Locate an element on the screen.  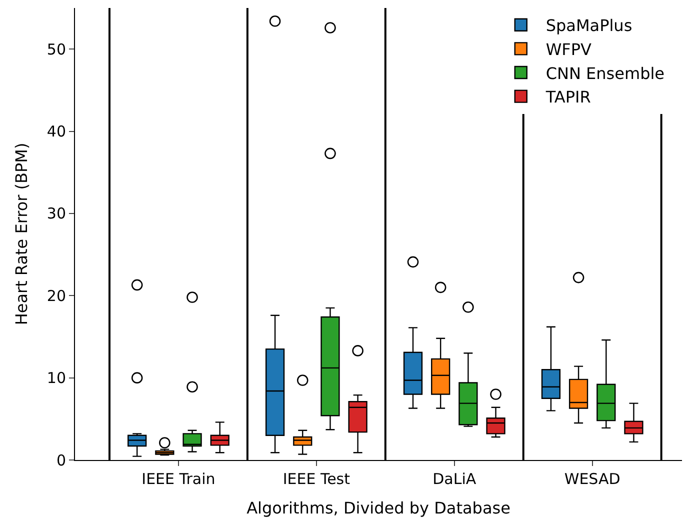
x-tick-label: DaLiA is located at coordinates (454, 479).